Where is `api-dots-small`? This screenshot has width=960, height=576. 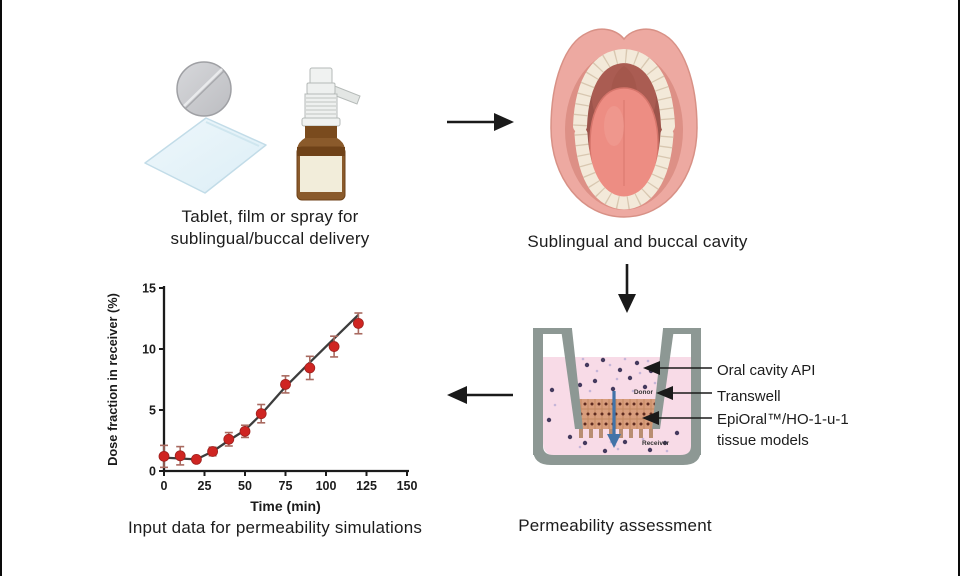 api-dots-small is located at coordinates (611, 405).